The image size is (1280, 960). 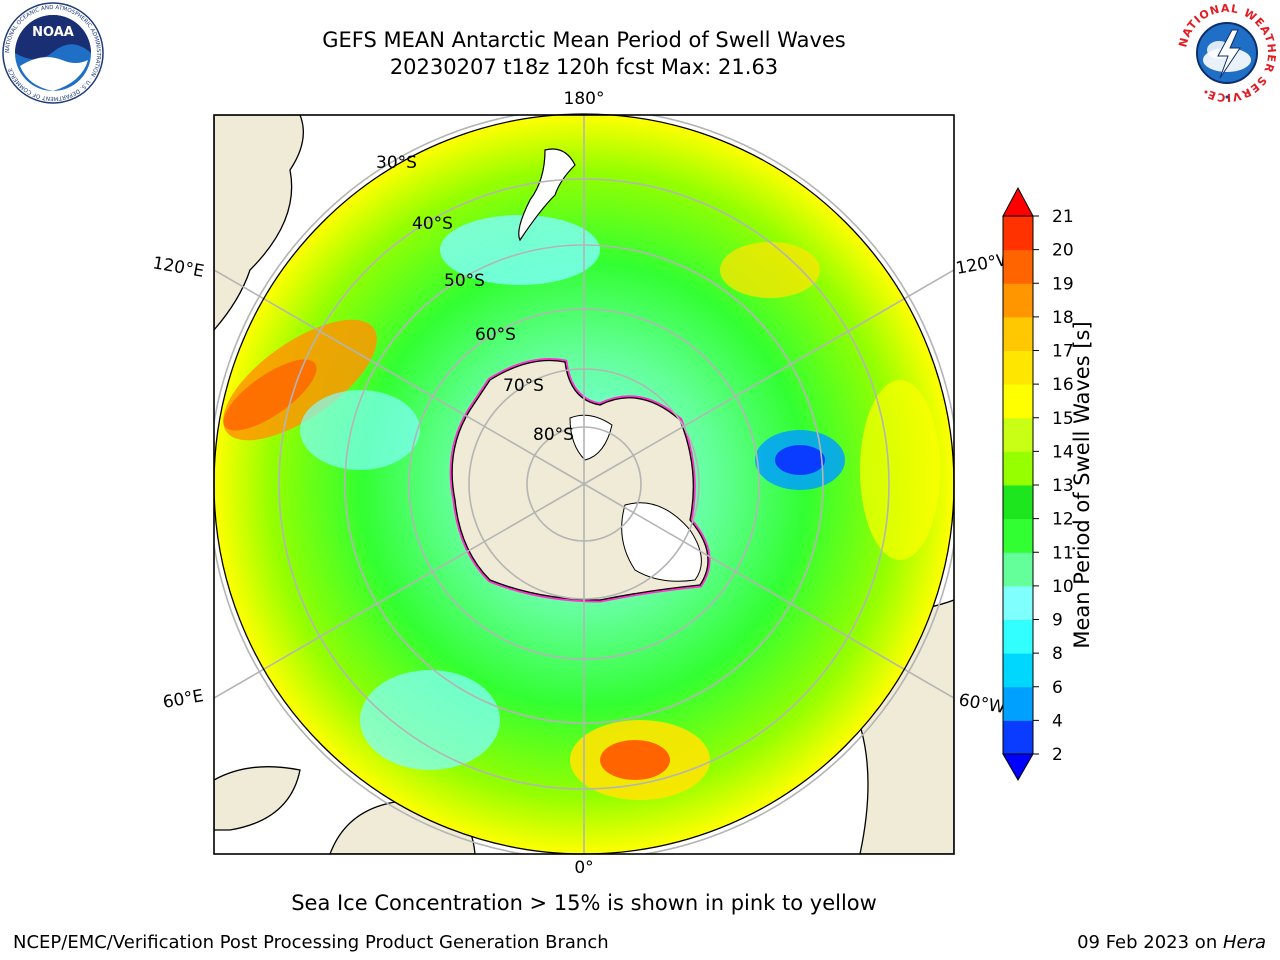 I want to click on colorbar-tick-label: 18, so click(x=1063, y=318).